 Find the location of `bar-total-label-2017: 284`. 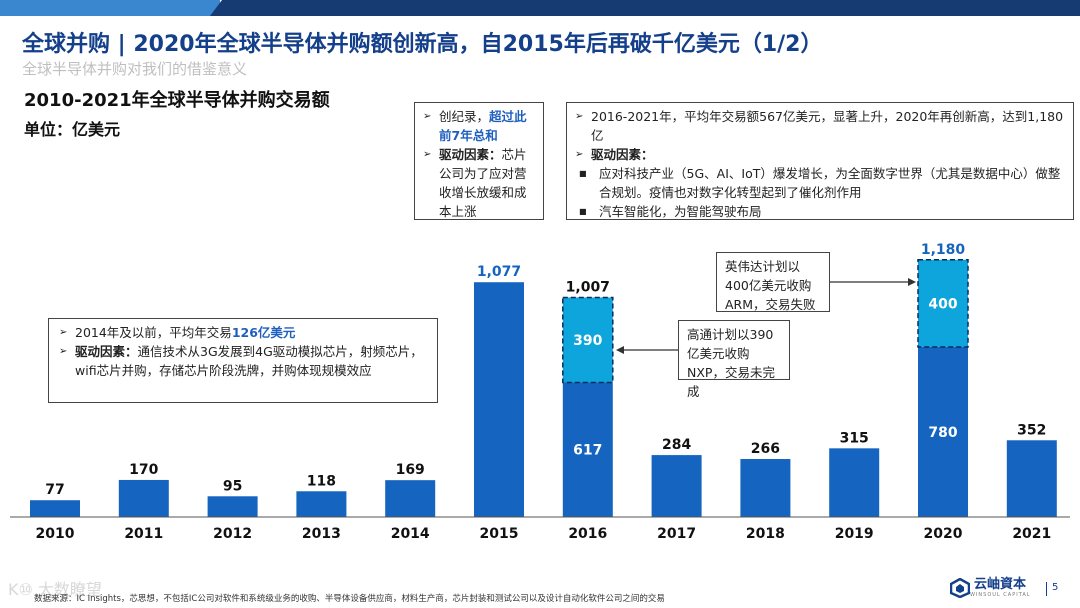

bar-total-label-2017: 284 is located at coordinates (676, 445).